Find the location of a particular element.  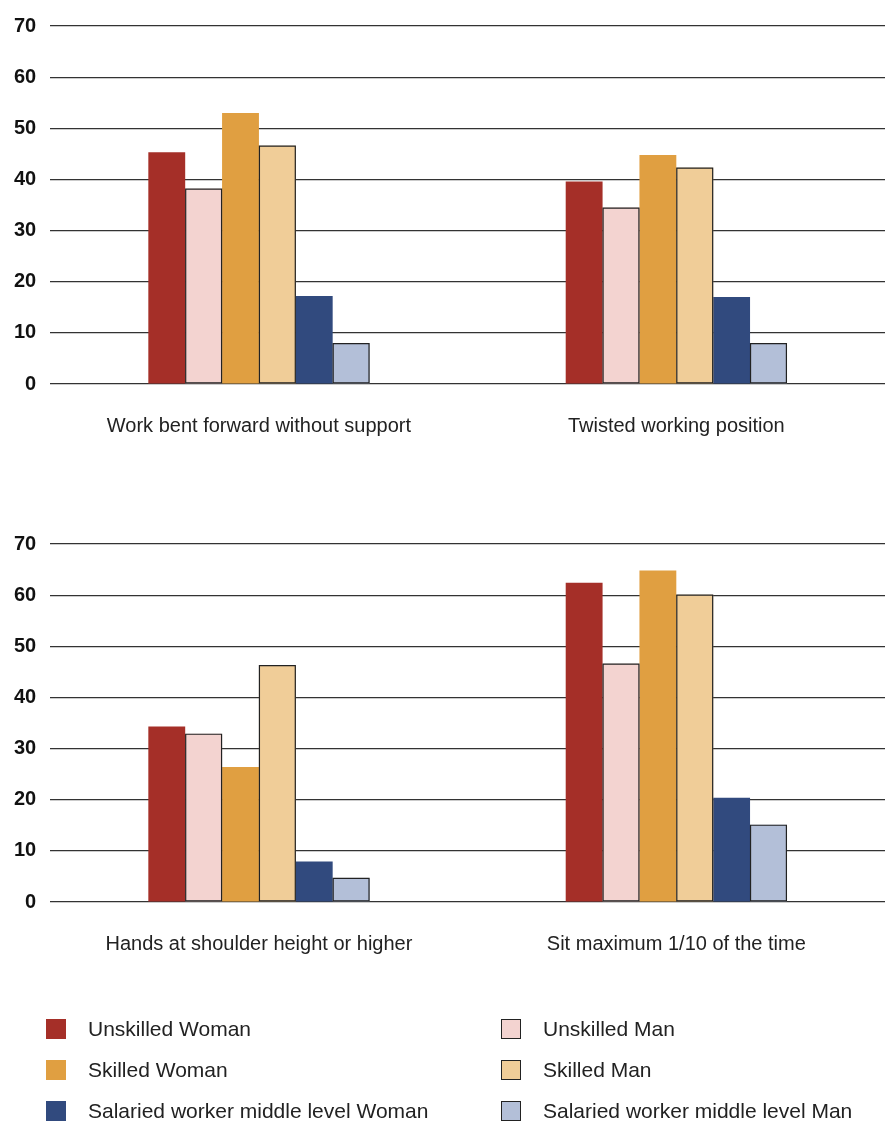

legend-label: Salaried worker middle level Woman is located at coordinates (258, 1110).